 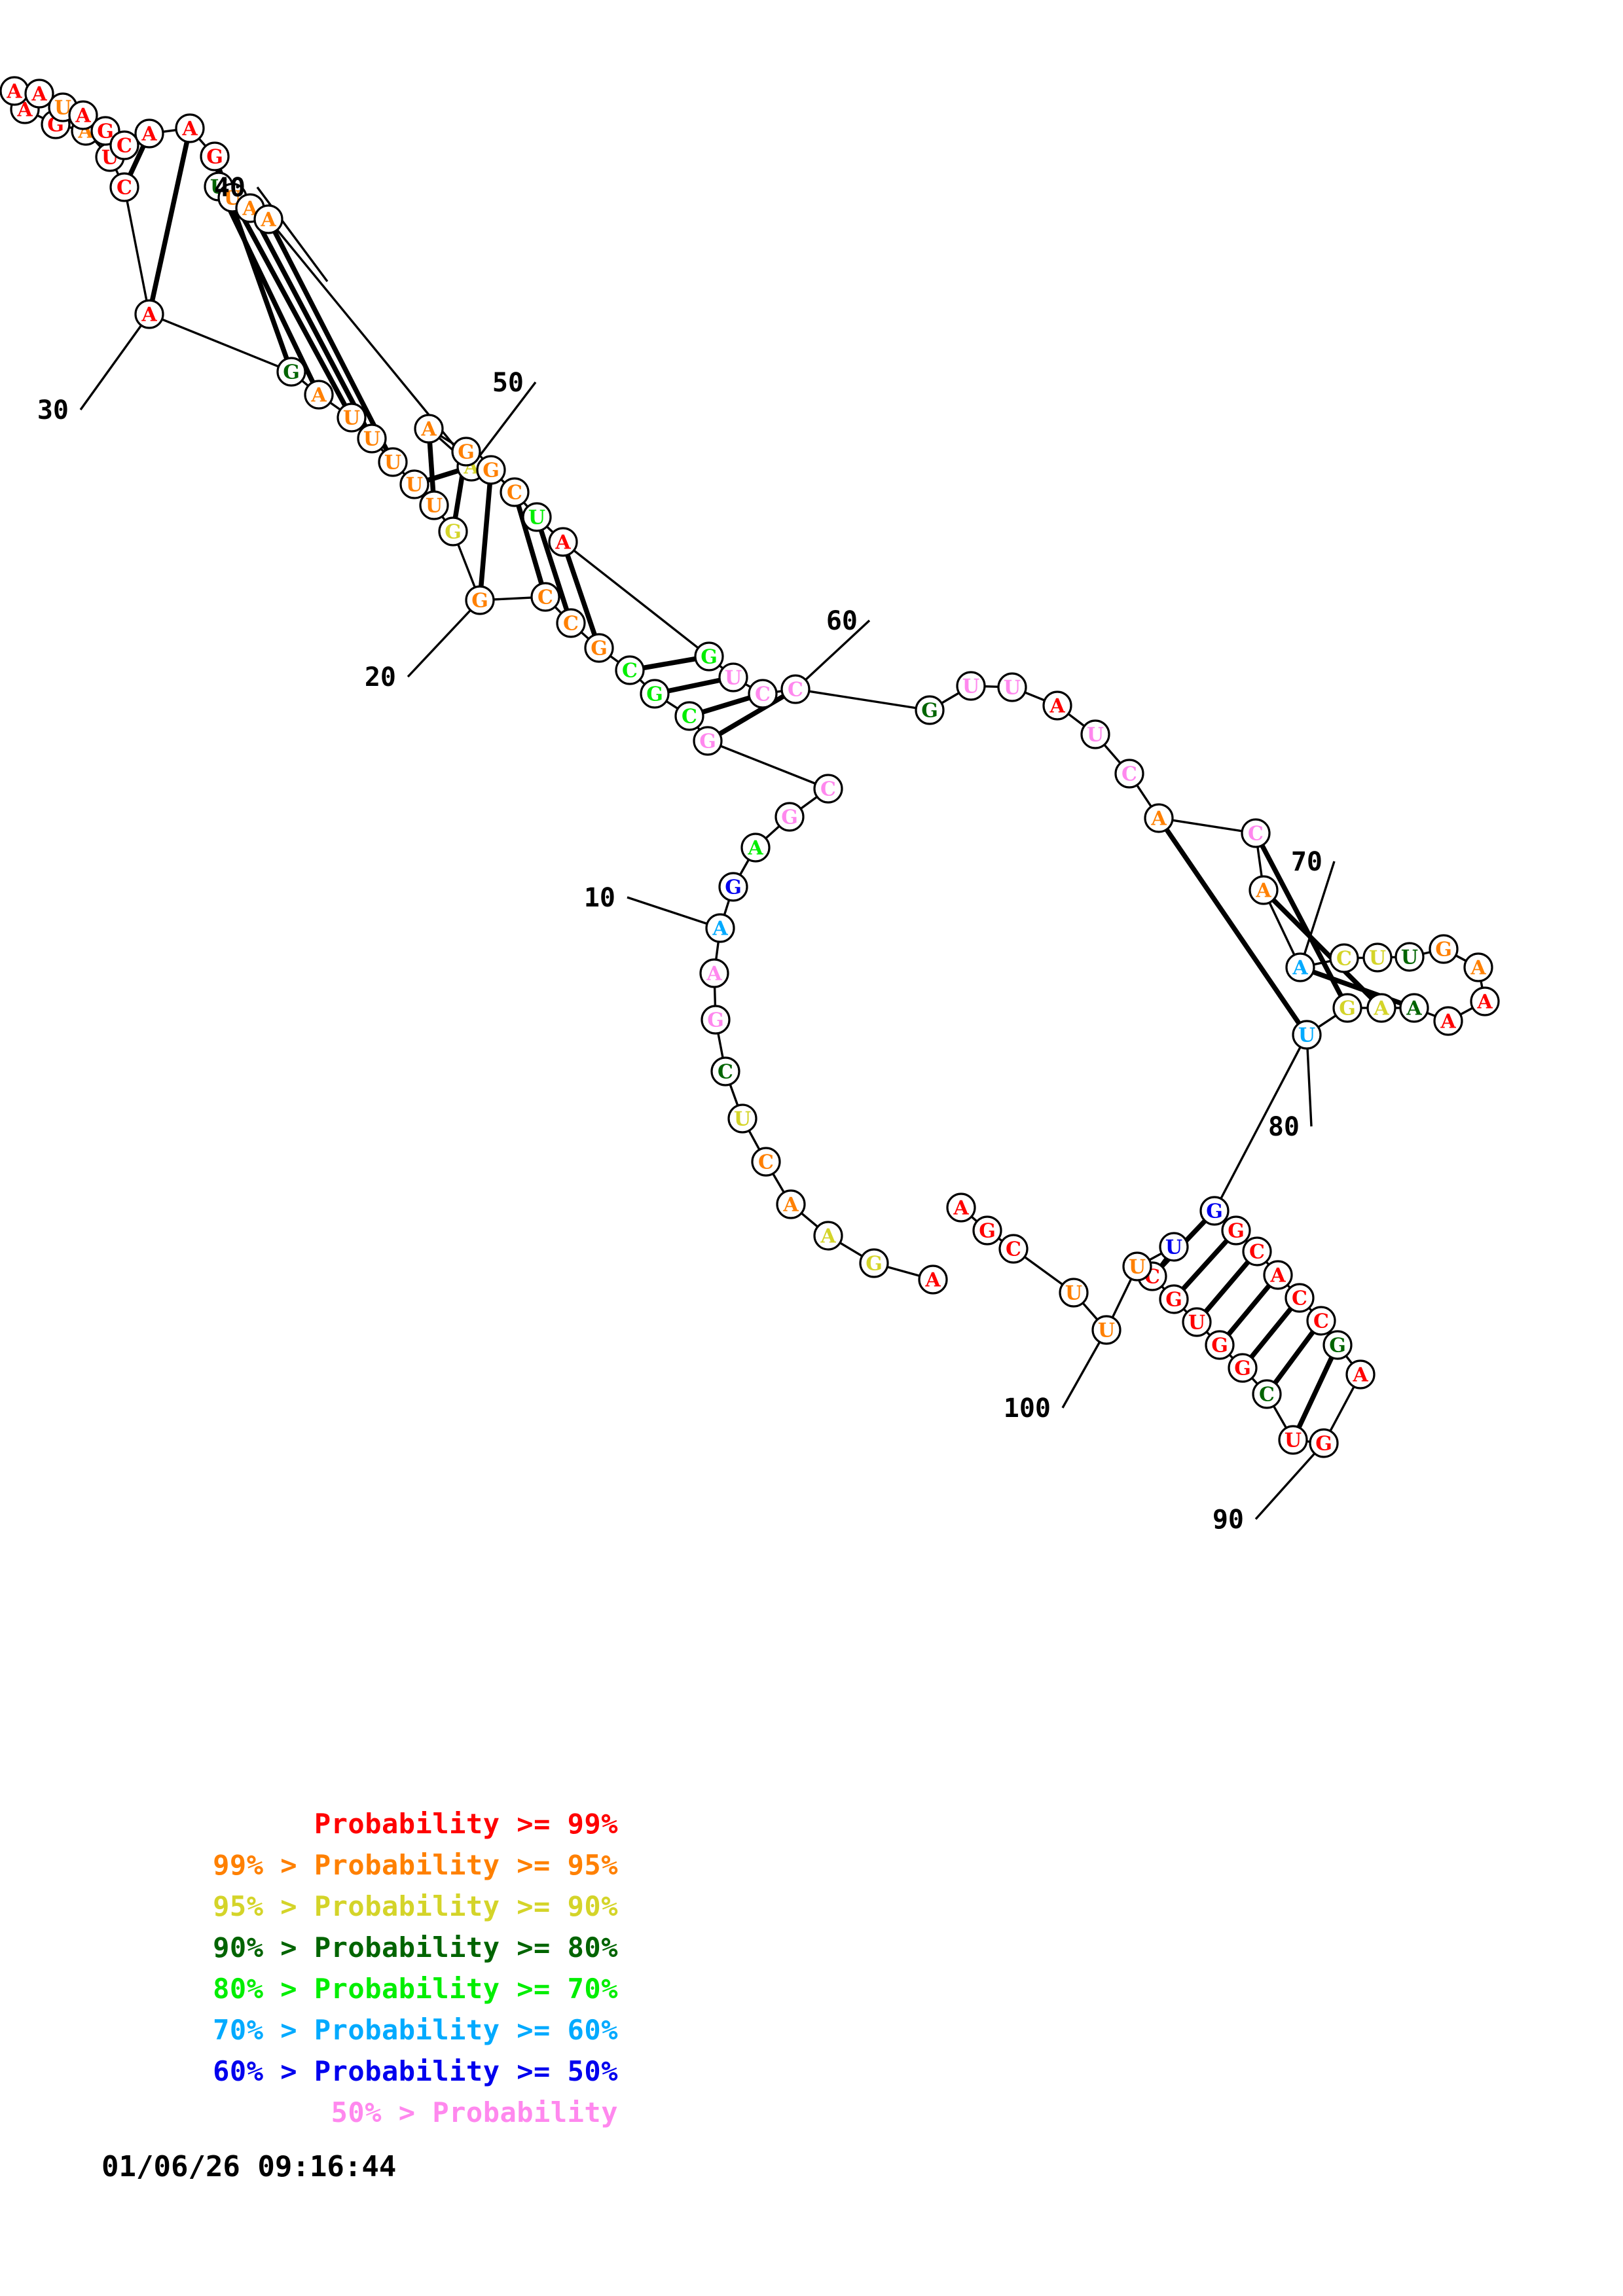 I want to click on nucleotide-84: C, so click(x=1257, y=1251).